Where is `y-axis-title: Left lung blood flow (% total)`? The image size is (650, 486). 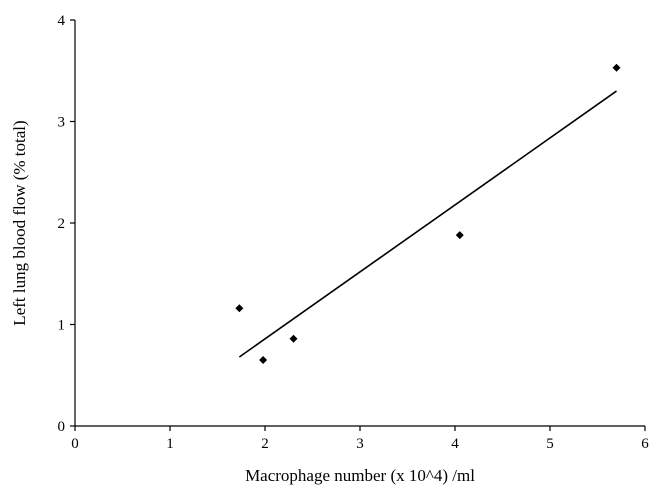
y-axis-title: Left lung blood flow (% total) is located at coordinates (19, 222).